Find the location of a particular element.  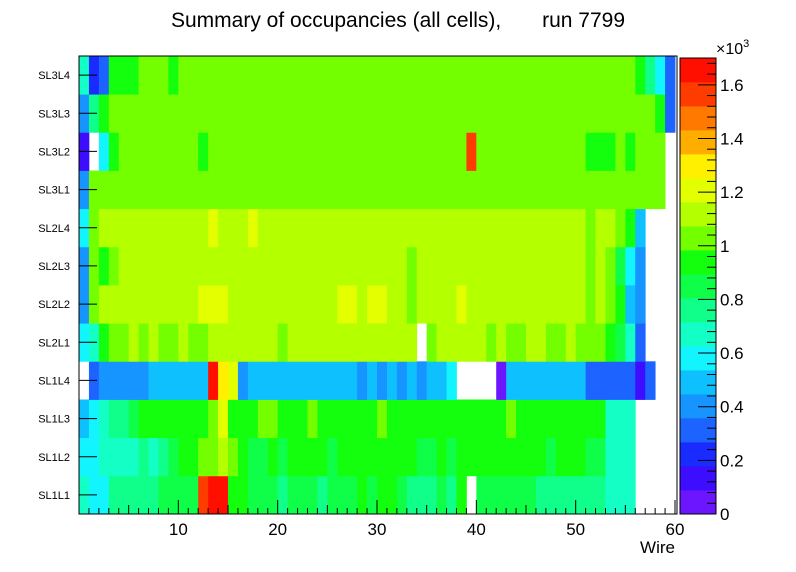

color-scale-tick-label: 1.2 is located at coordinates (732, 192).